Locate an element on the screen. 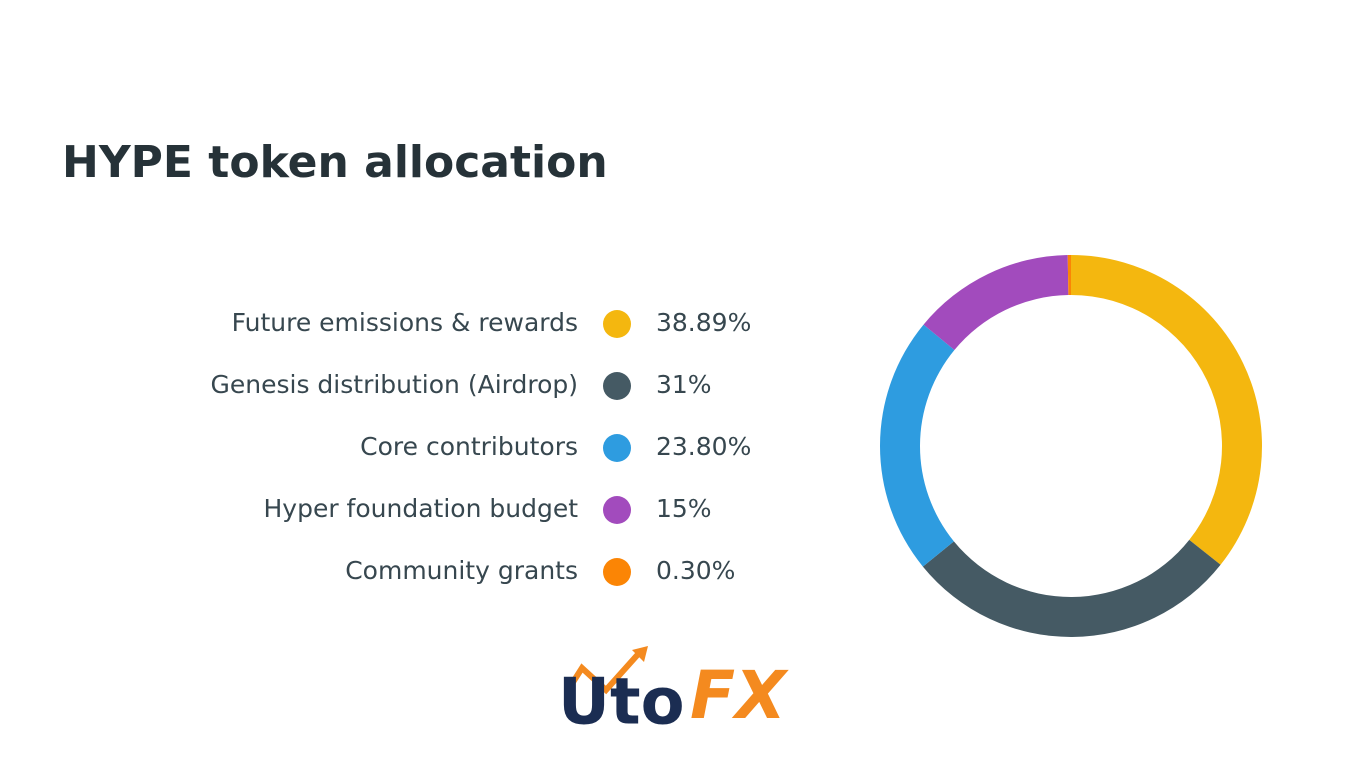  legend-label: Core contributors is located at coordinates (469, 446).